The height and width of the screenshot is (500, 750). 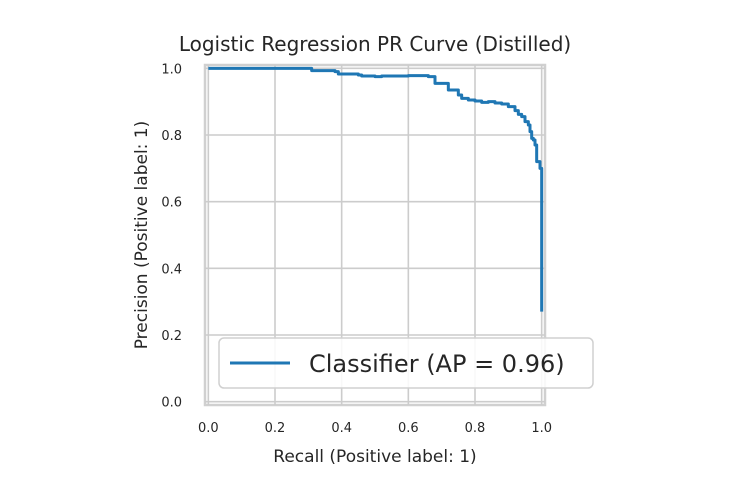 I want to click on y-tick-label: 0.8, so click(x=171, y=136).